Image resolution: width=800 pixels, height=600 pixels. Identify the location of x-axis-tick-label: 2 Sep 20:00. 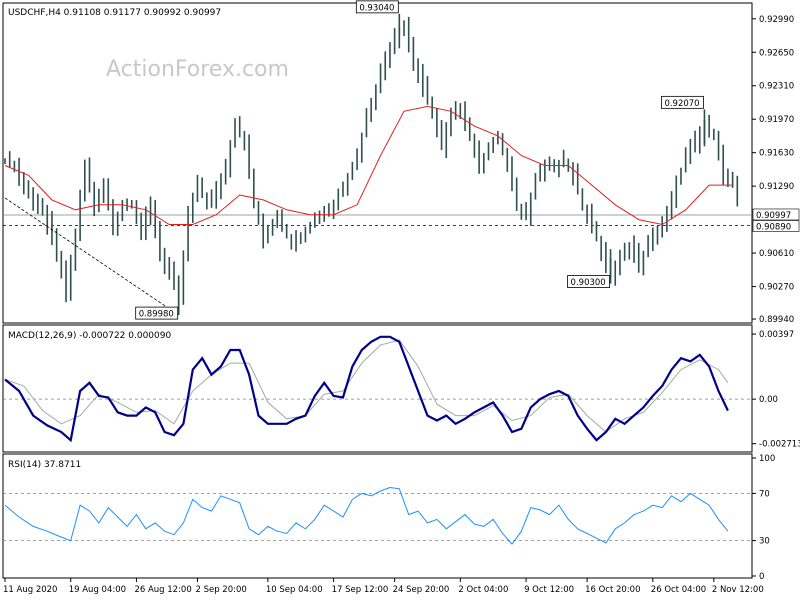
(220, 590).